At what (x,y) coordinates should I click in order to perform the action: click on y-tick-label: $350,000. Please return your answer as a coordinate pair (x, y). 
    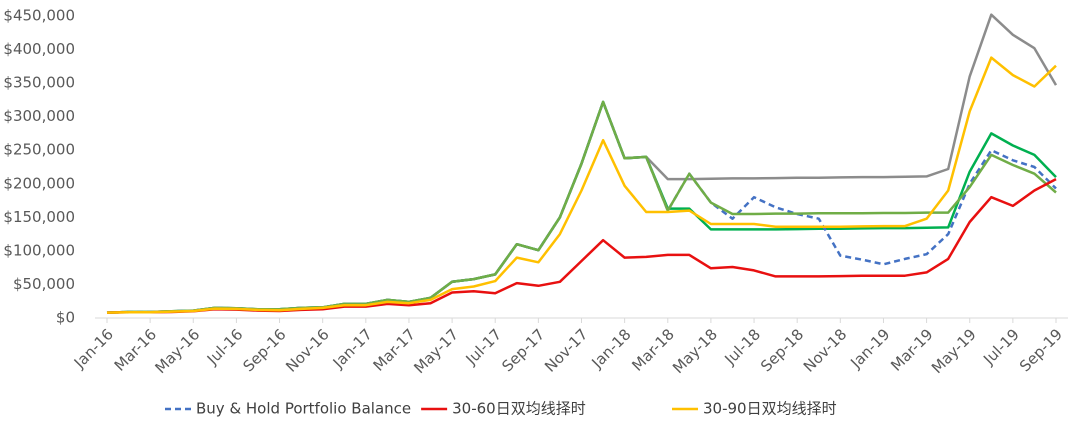
    Looking at the image, I should click on (39, 83).